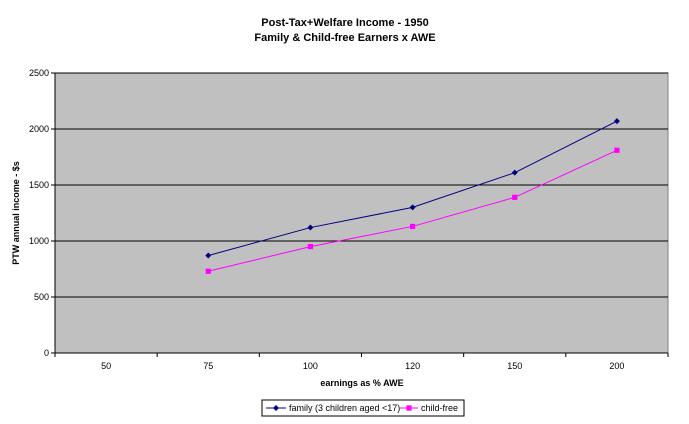 Image resolution: width=689 pixels, height=424 pixels. What do you see at coordinates (344, 408) in the screenshot?
I see `legend-label: family (3 children aged <17)` at bounding box center [344, 408].